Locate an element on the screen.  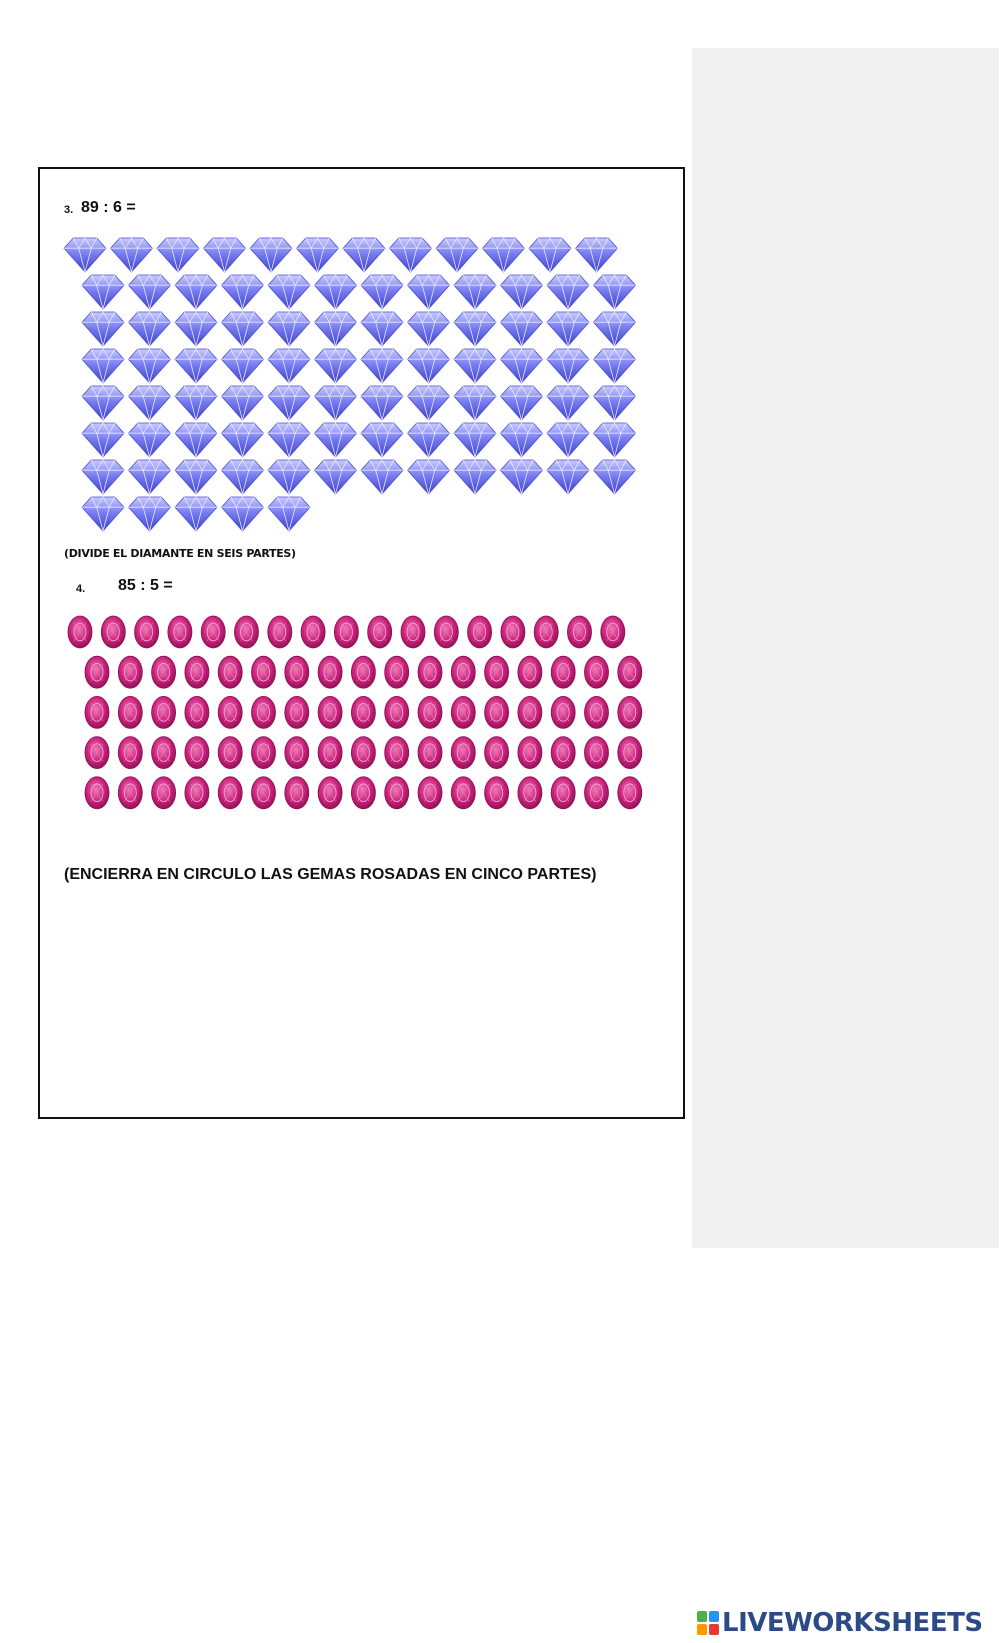
question-3-expression: 89 : 6 = is located at coordinates (108, 207).